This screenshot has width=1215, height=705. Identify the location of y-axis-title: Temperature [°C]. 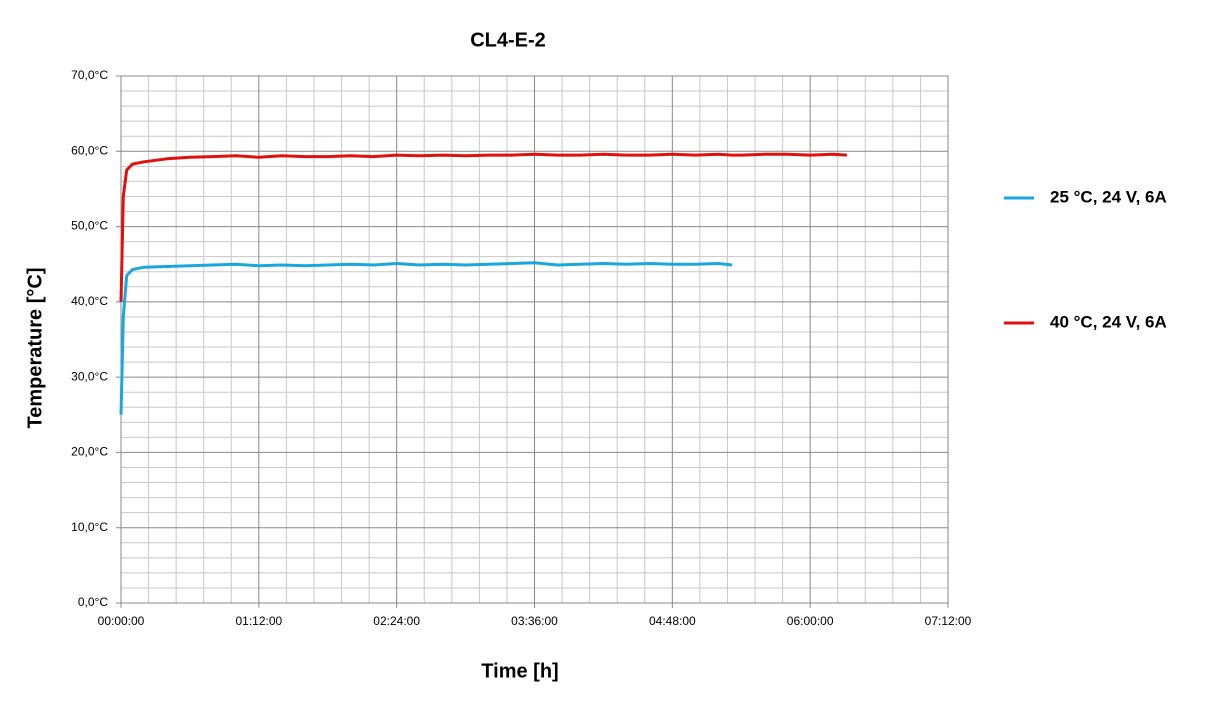
(35, 348).